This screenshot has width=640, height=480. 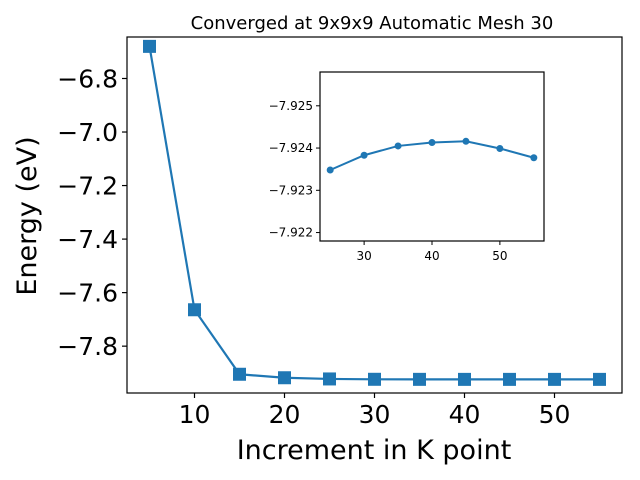 What do you see at coordinates (87, 132) in the screenshot?
I see `y-tick-label: −7.0` at bounding box center [87, 132].